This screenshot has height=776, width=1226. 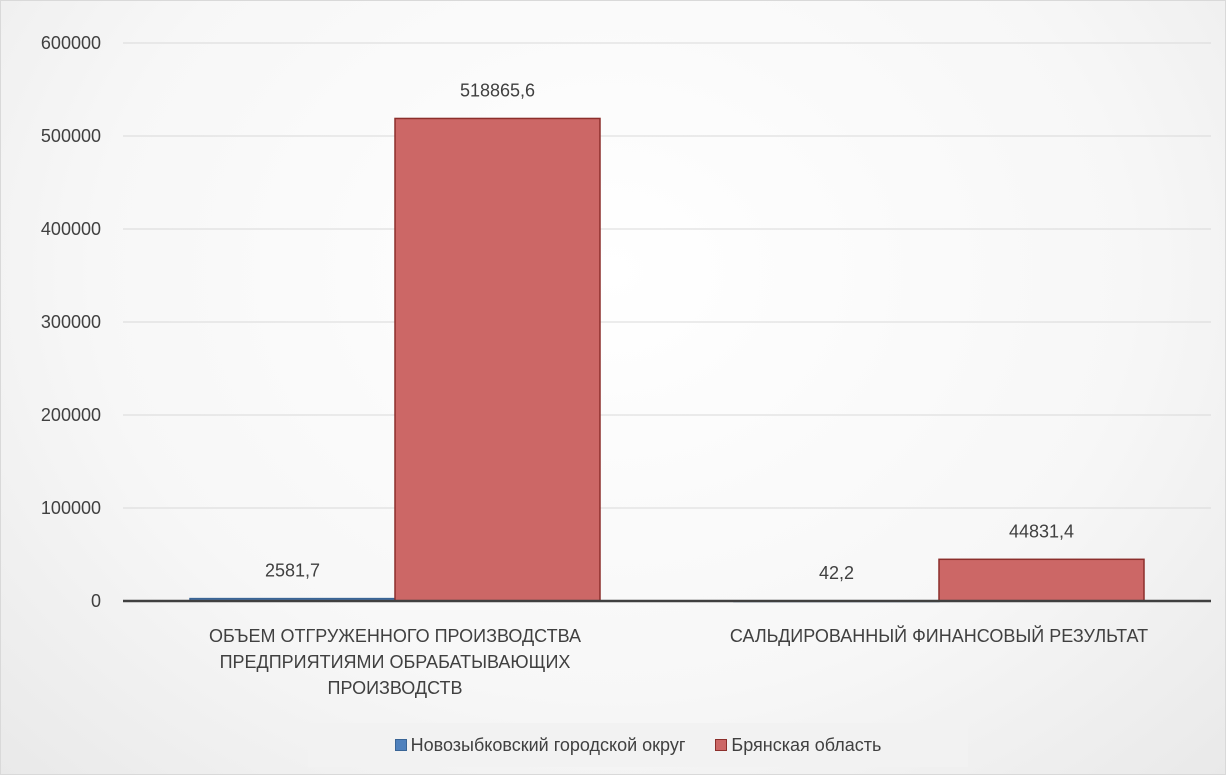 I want to click on y-axis-ticks: 0 100000 200000 300000 400000 500000 600000, so click(x=71, y=322).